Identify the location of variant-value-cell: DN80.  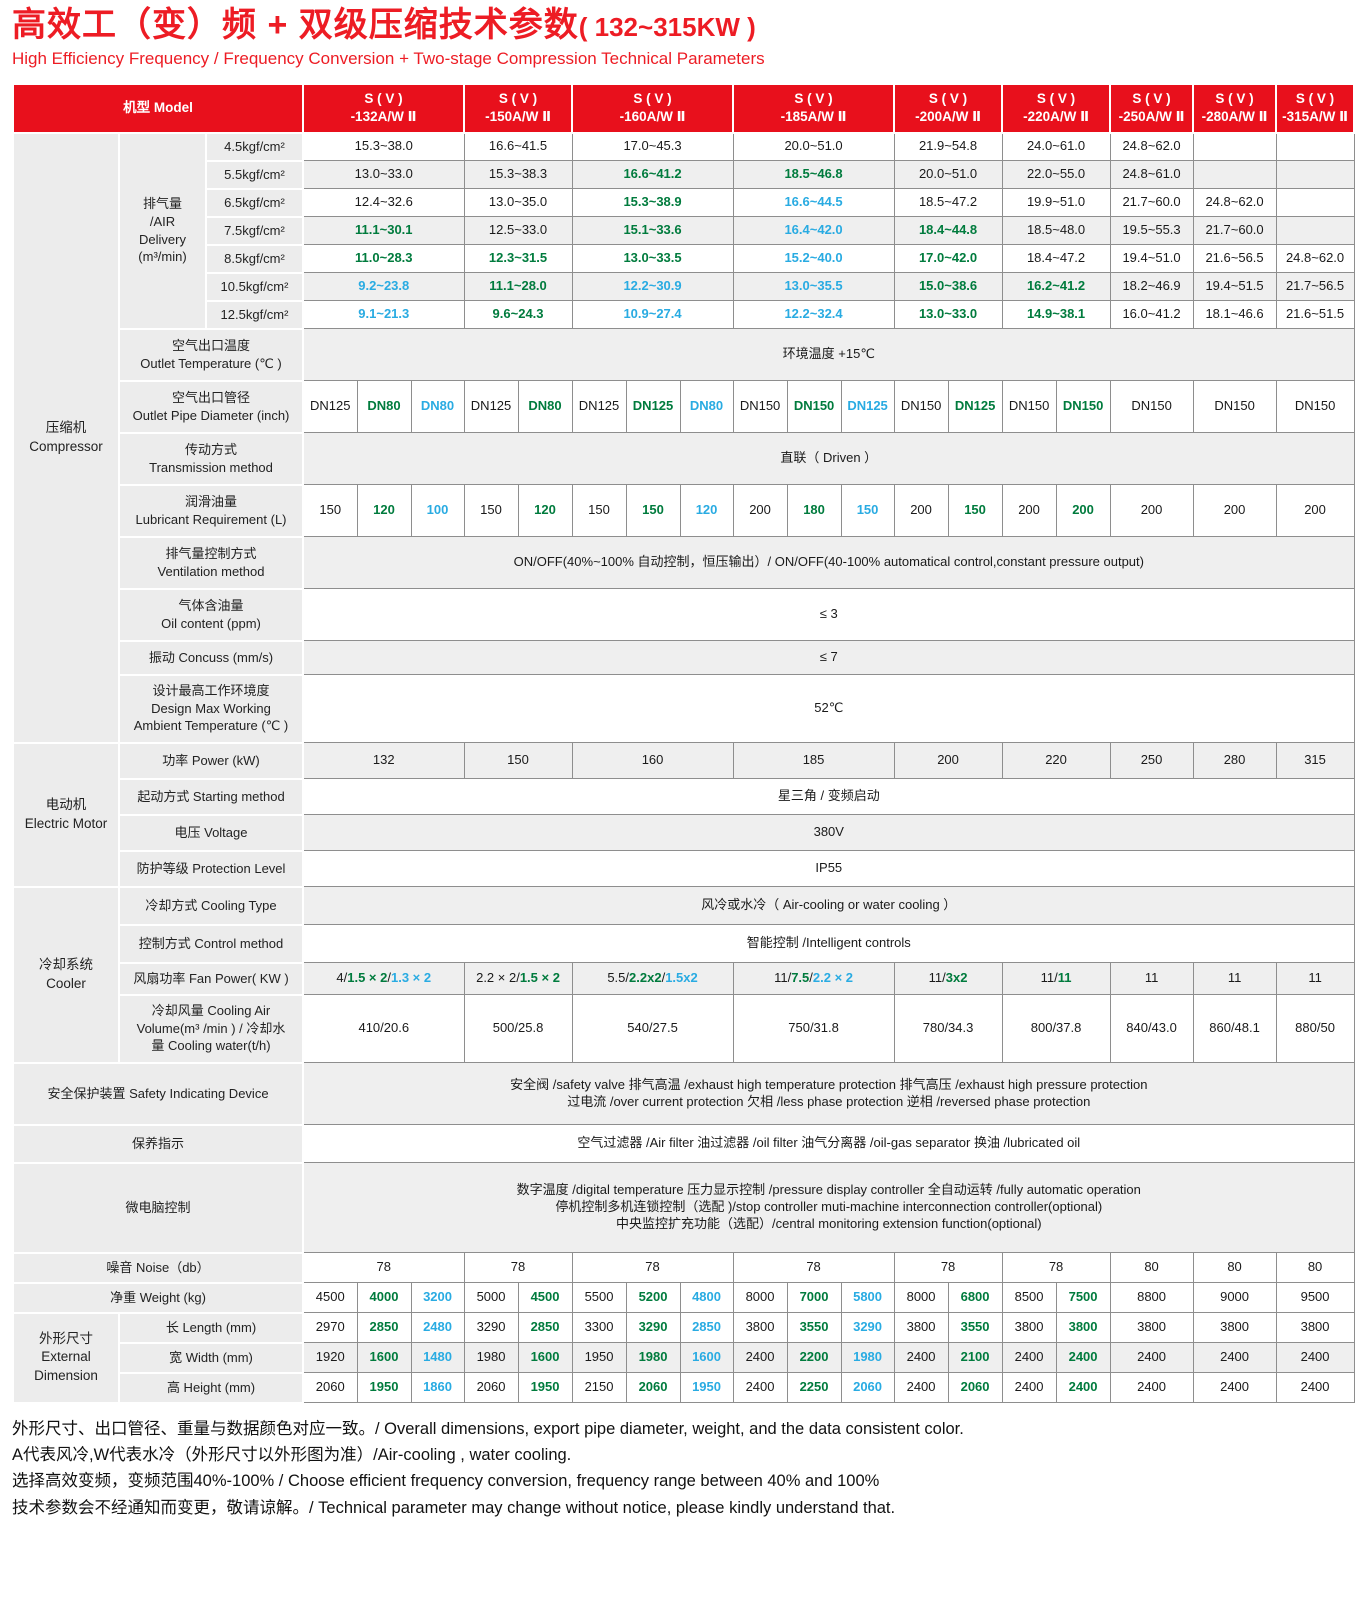
(384, 407).